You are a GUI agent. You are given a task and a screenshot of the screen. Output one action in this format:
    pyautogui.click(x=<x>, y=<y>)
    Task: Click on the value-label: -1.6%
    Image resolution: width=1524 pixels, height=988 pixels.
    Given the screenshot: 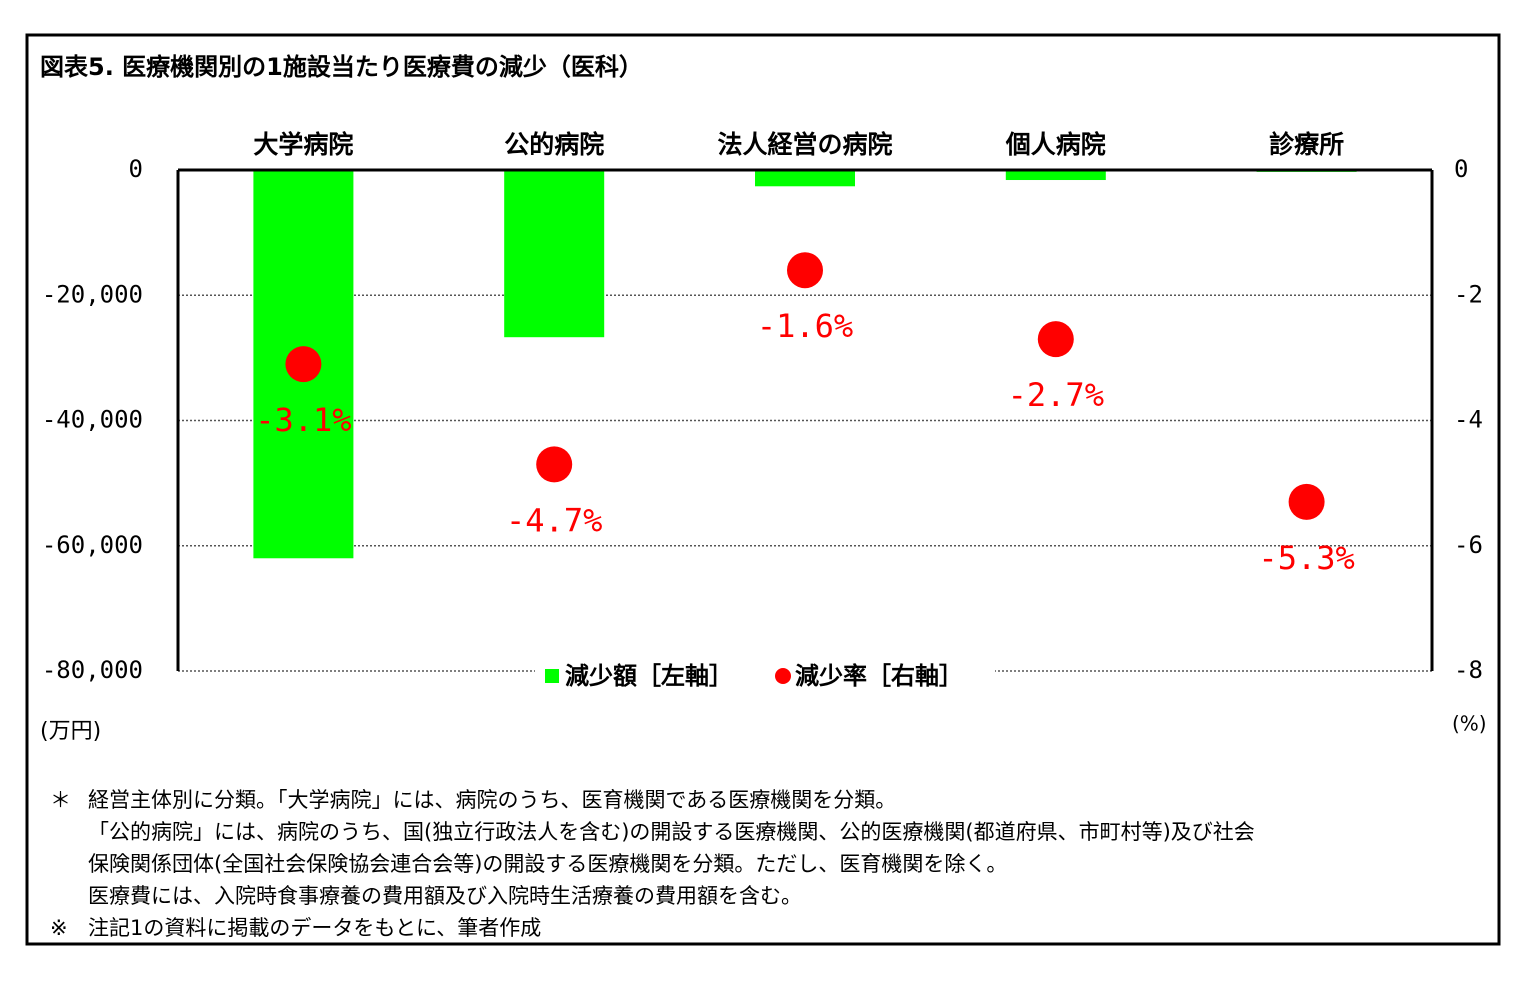 What is the action you would take?
    pyautogui.click(x=805, y=326)
    